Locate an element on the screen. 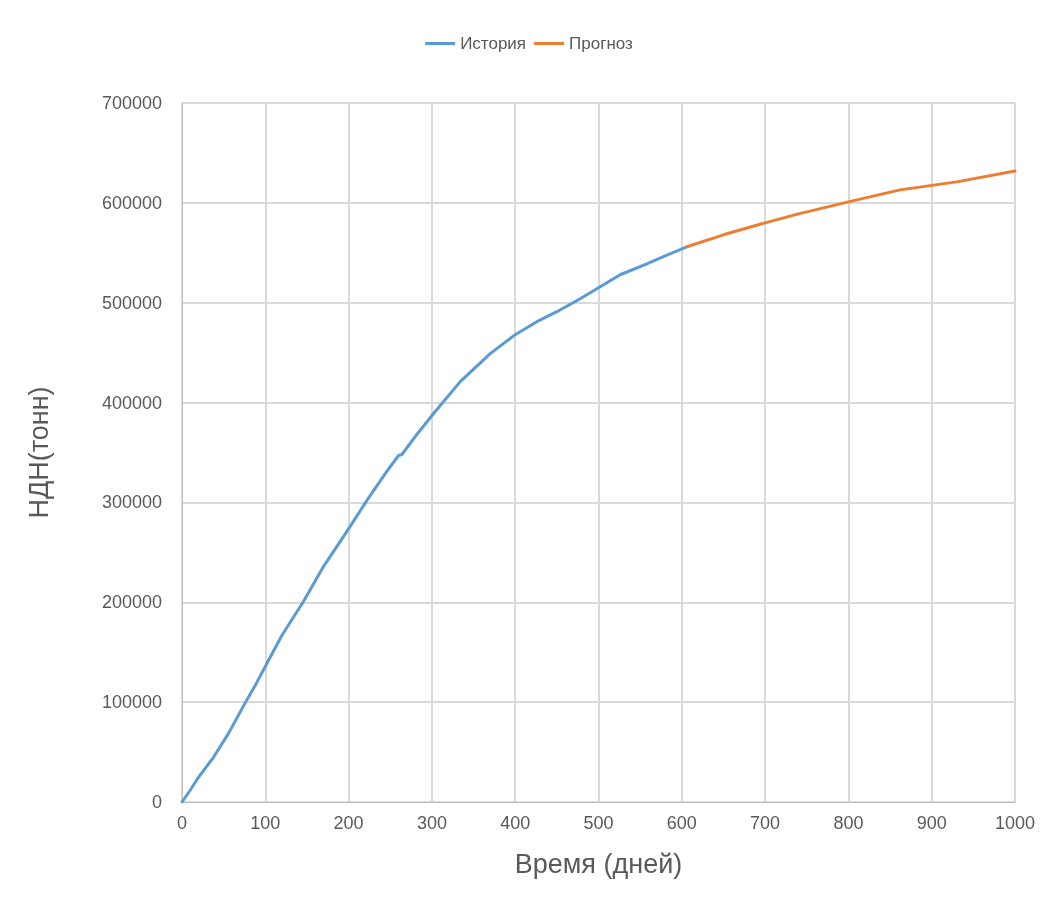 This screenshot has width=1058, height=917. x-tick-label: 400 is located at coordinates (515, 823).